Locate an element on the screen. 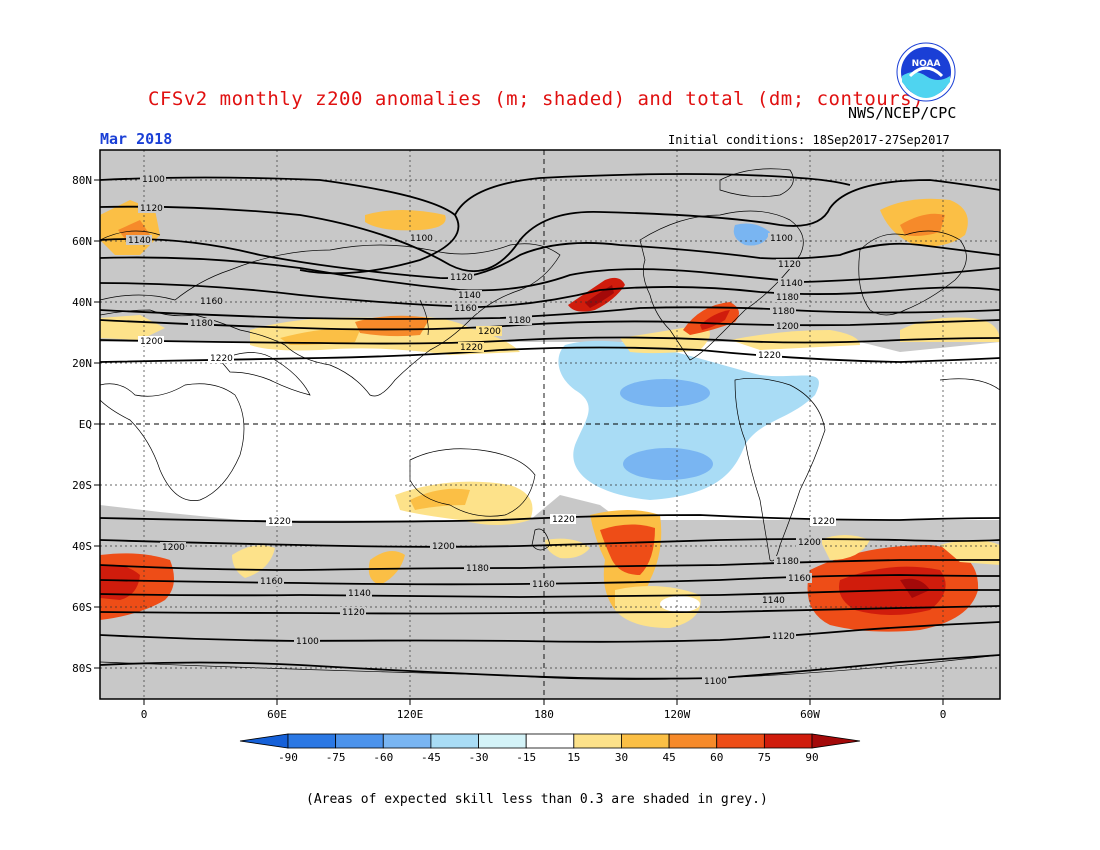  lat-label: 20N is located at coordinates (82, 363).